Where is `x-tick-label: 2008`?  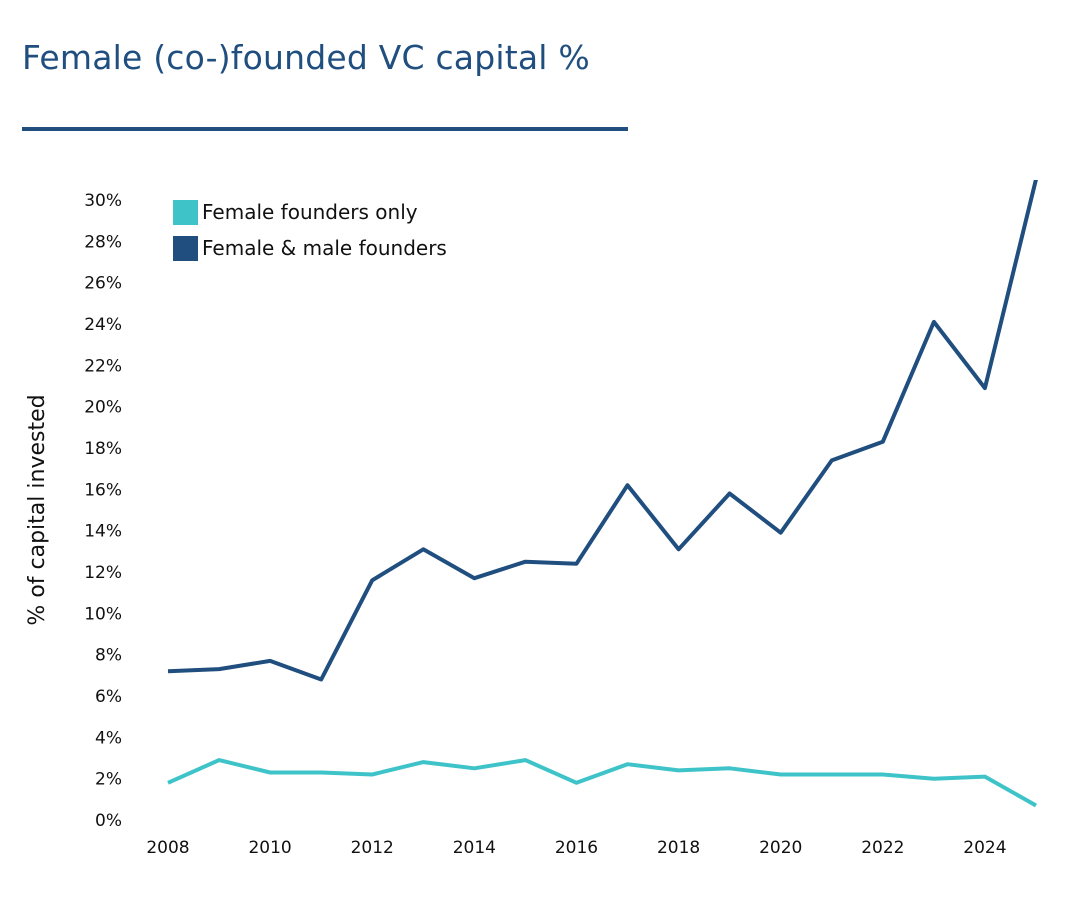
x-tick-label: 2008 is located at coordinates (167, 848).